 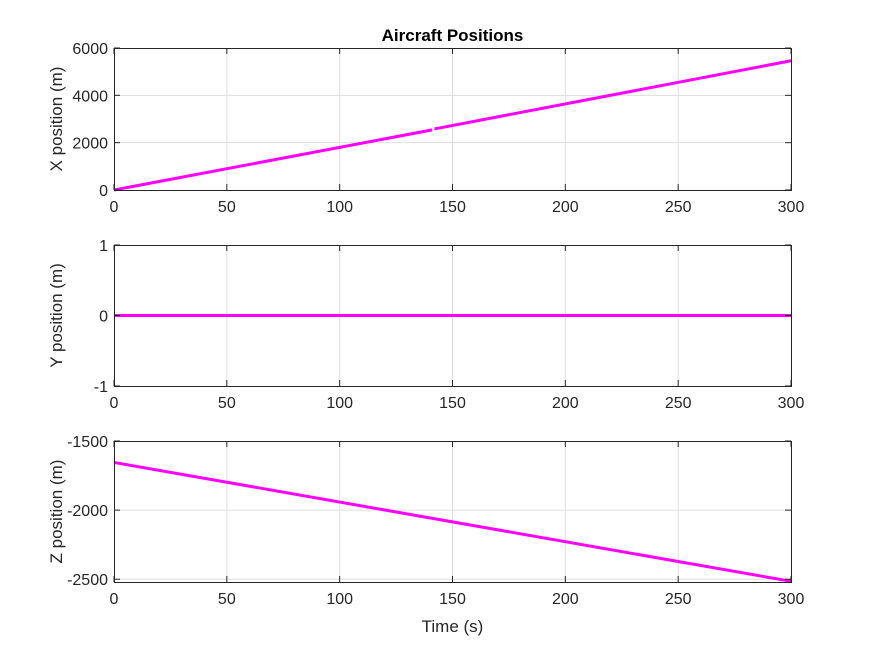 What do you see at coordinates (90, 96) in the screenshot?
I see `y-tick-label: 4000` at bounding box center [90, 96].